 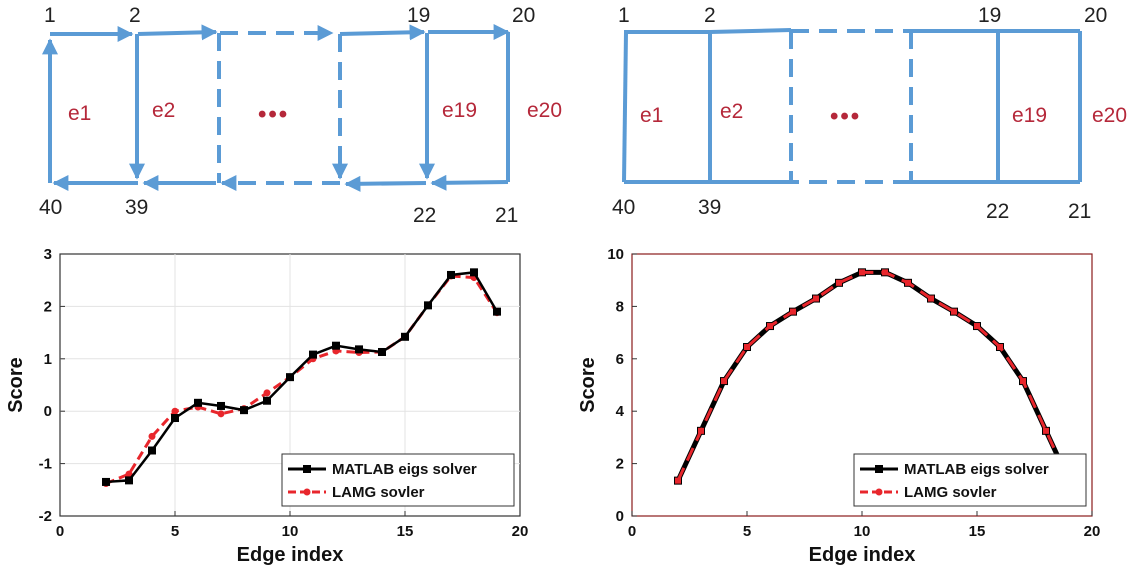 I want to click on x-tick-label: 0, so click(x=60, y=531).